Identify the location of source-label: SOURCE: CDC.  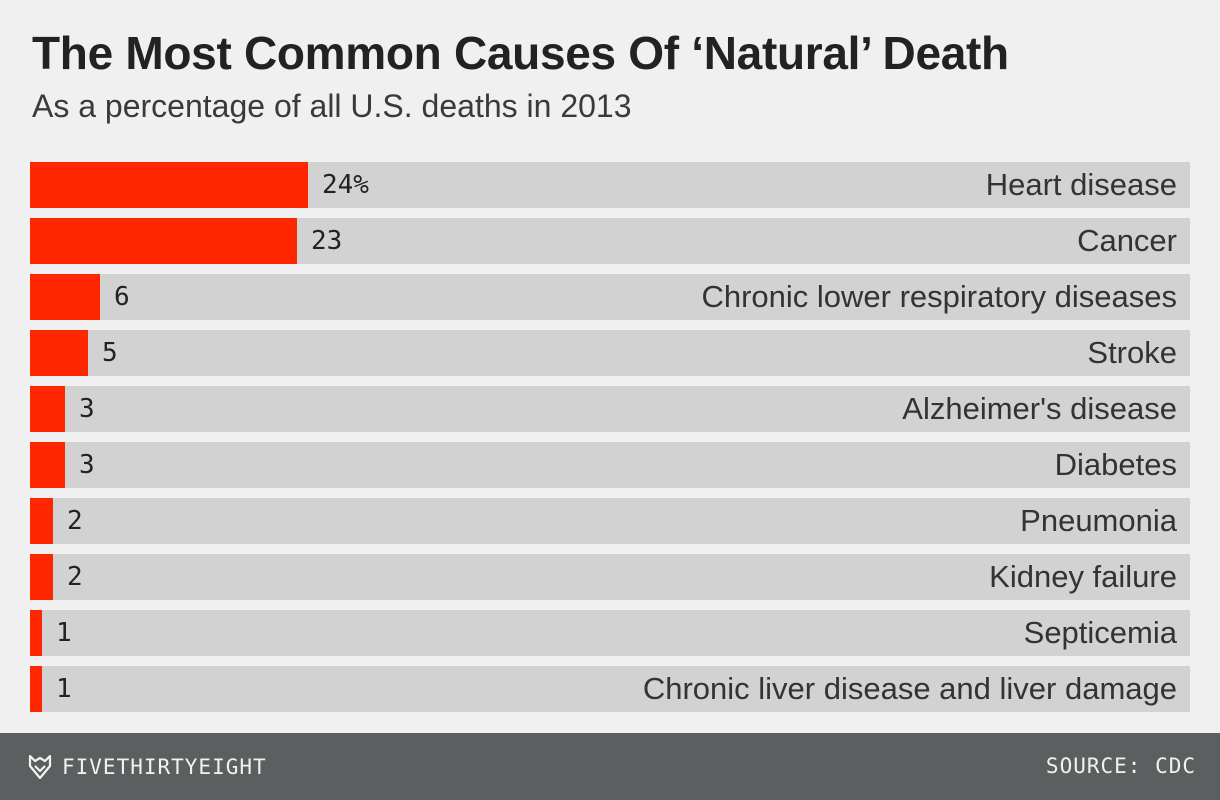
(1120, 766).